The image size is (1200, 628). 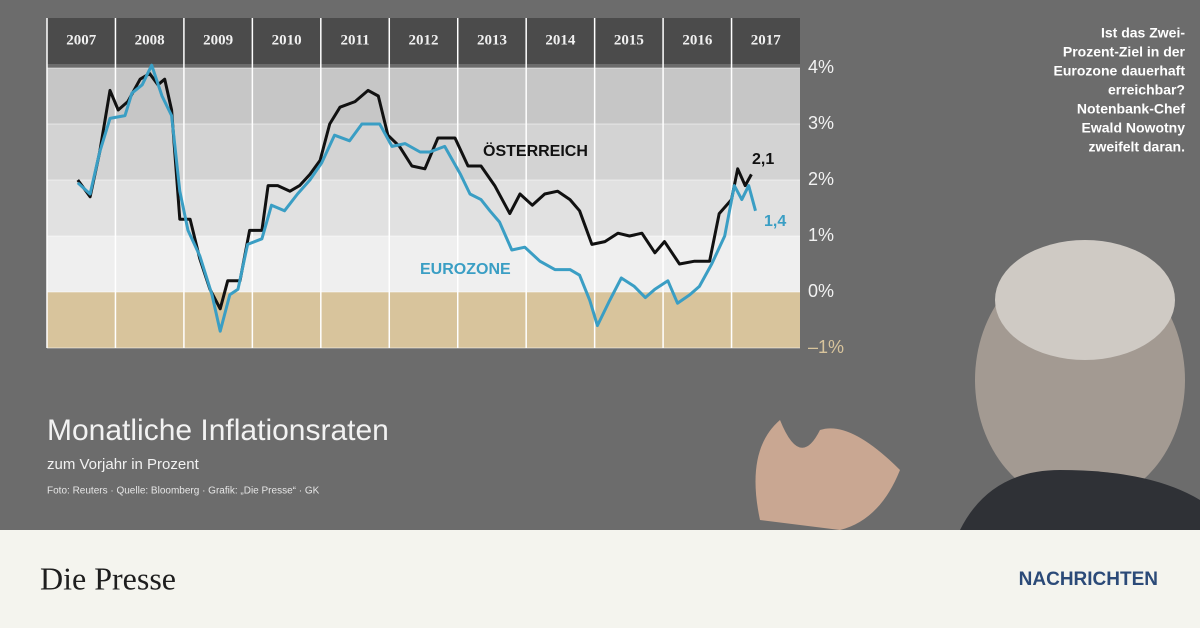 What do you see at coordinates (697, 40) in the screenshot?
I see `x-tick-label: 2016` at bounding box center [697, 40].